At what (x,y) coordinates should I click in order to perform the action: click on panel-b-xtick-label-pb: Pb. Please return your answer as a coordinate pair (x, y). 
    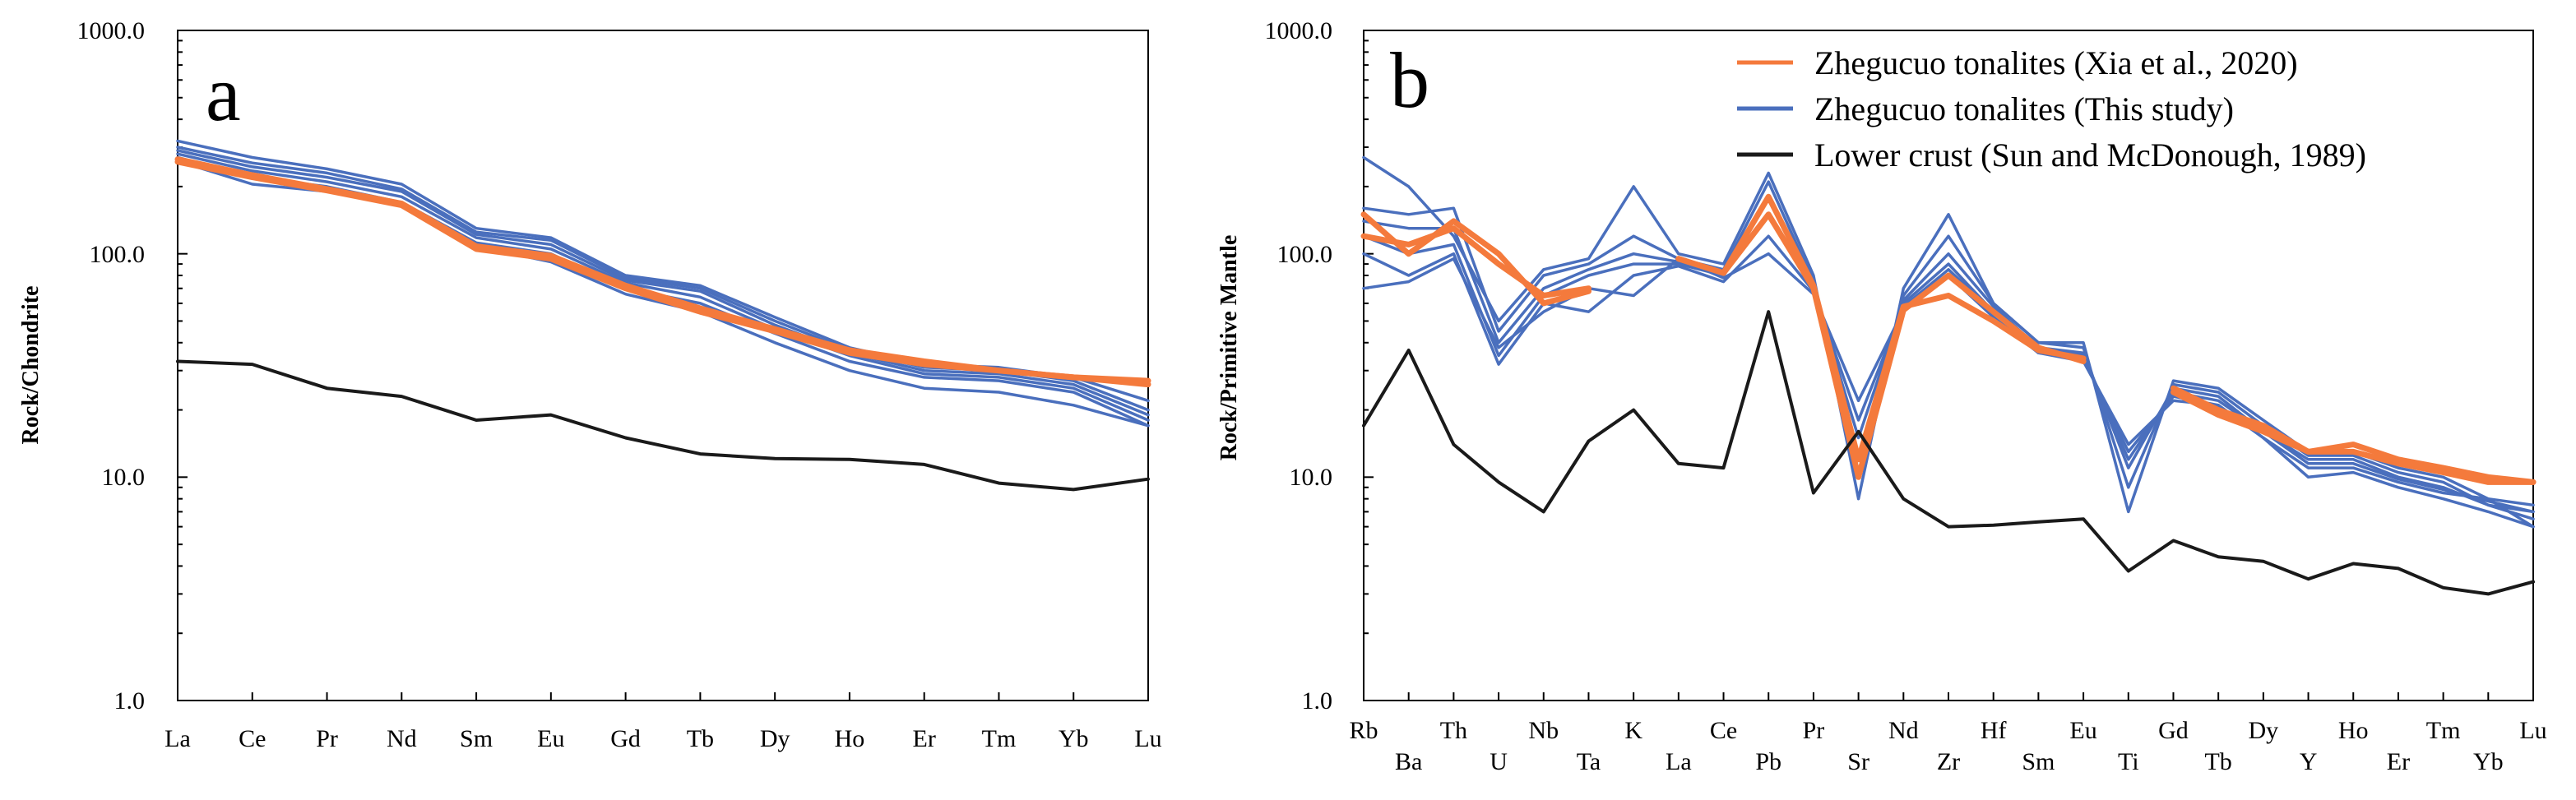
    Looking at the image, I should click on (1768, 761).